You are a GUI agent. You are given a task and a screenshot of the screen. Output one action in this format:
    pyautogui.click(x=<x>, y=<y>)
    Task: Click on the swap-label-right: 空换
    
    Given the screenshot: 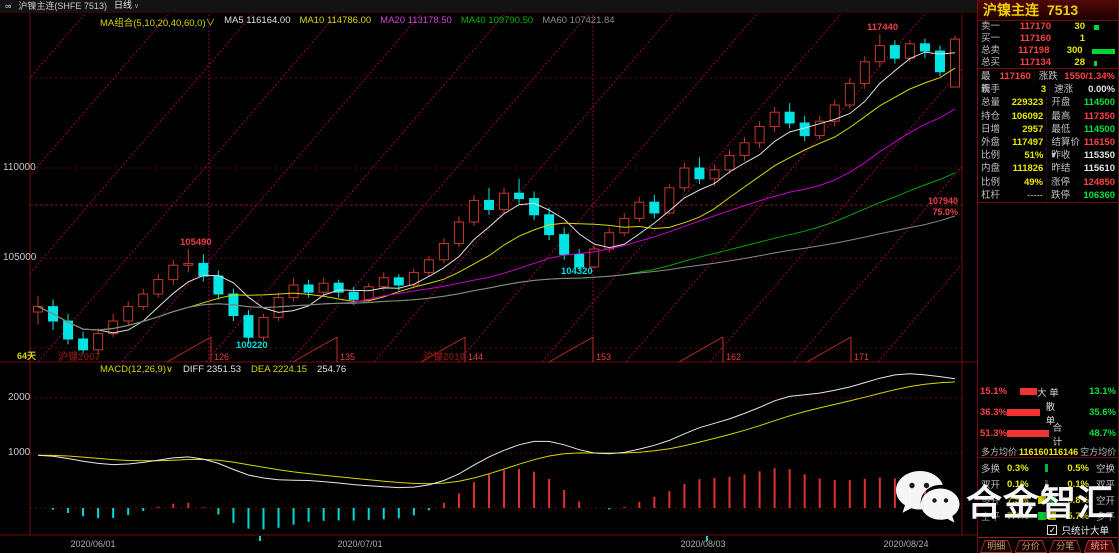 What is the action you would take?
    pyautogui.click(x=1105, y=469)
    